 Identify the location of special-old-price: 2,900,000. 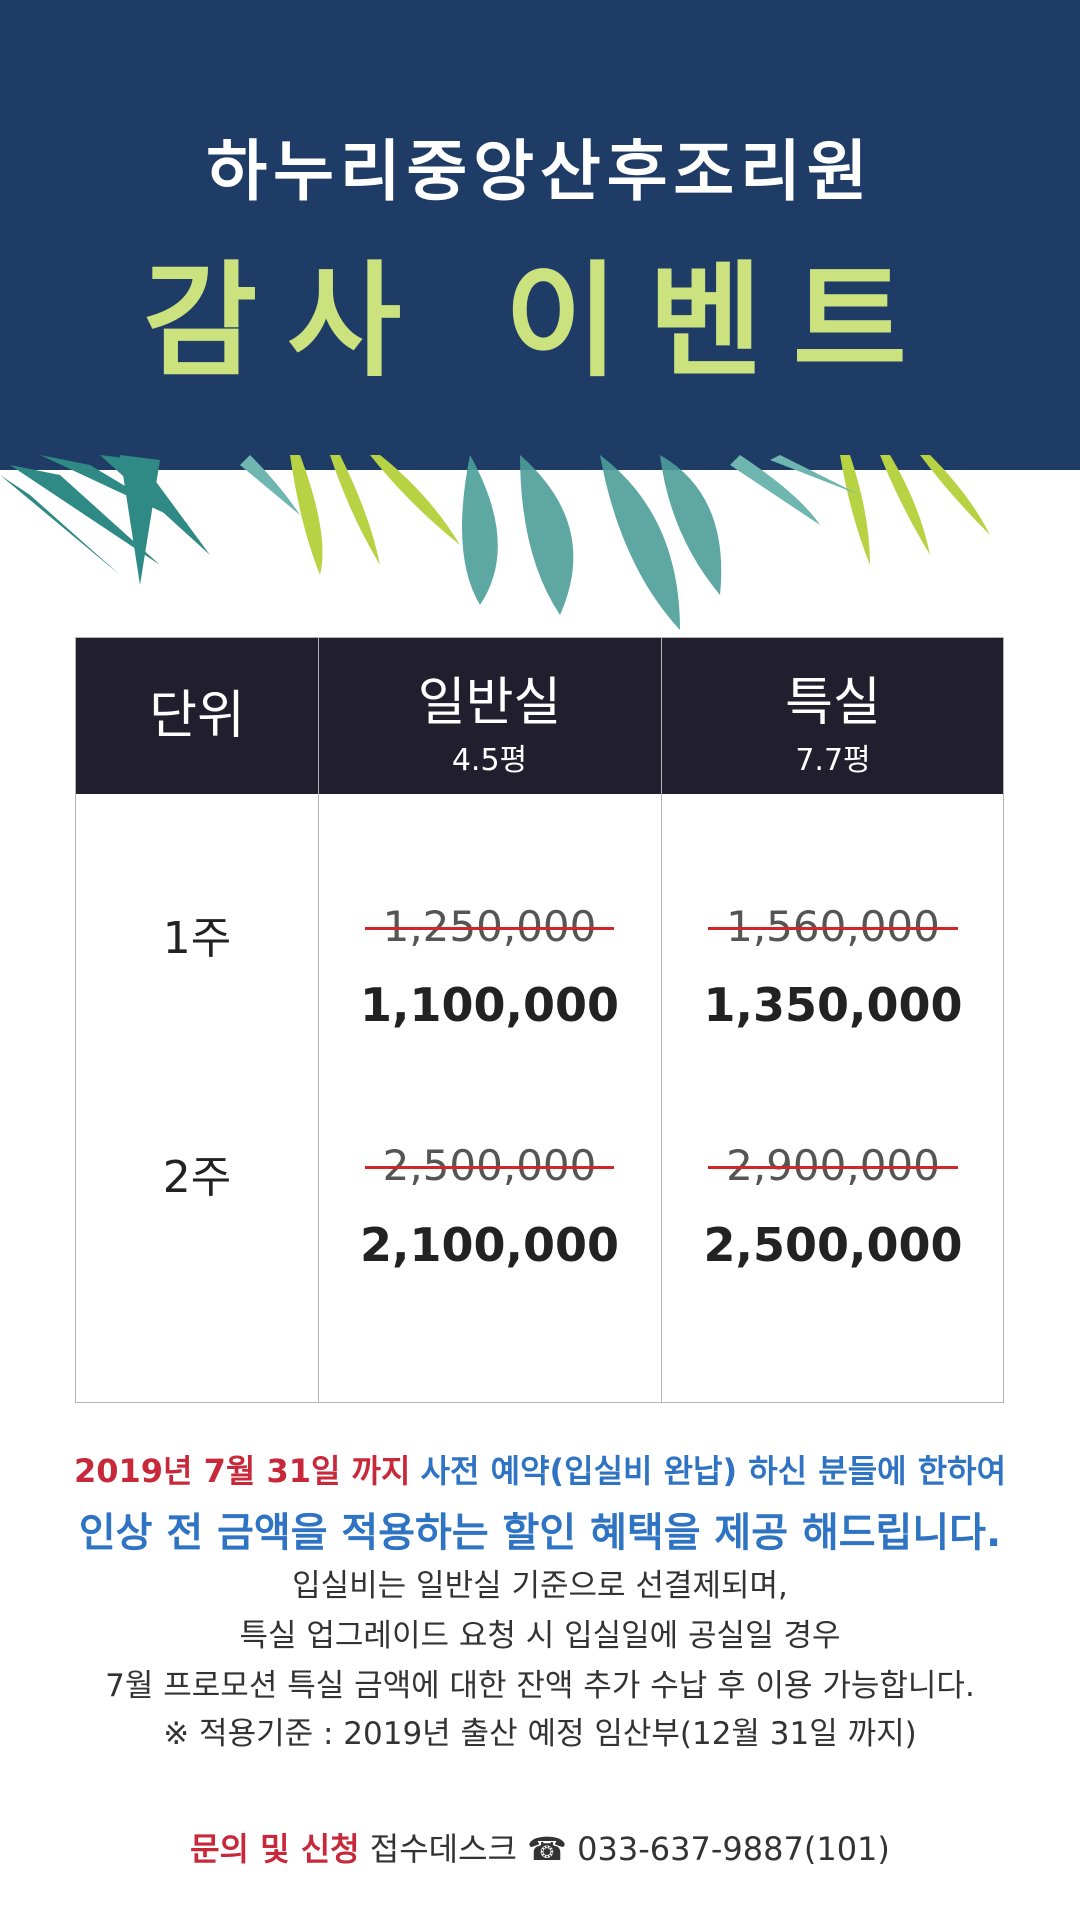
(833, 1165).